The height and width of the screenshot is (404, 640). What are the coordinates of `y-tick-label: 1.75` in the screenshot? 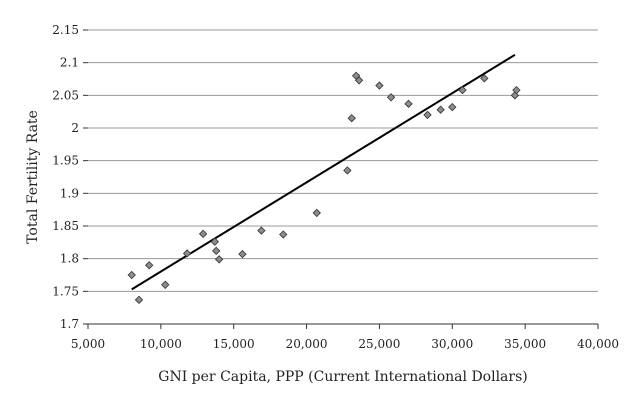 It's located at (65, 291).